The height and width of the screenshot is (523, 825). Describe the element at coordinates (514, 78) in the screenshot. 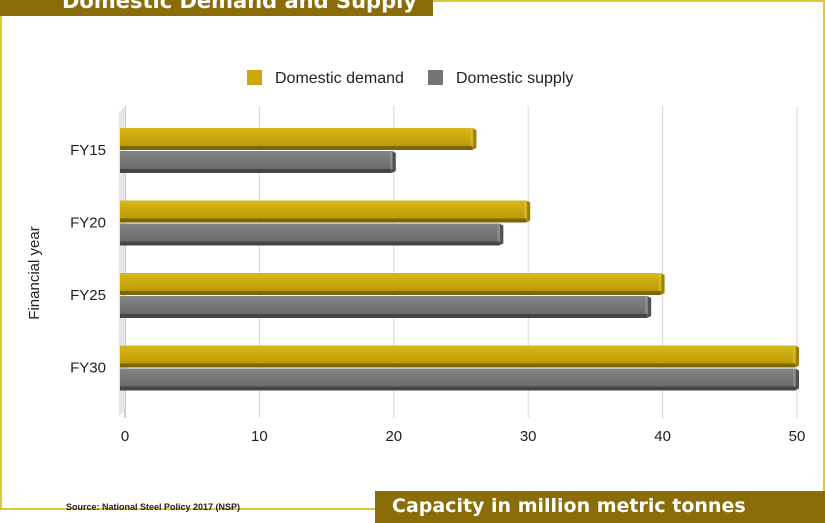

I see `legend-label: Domestic supply` at that location.